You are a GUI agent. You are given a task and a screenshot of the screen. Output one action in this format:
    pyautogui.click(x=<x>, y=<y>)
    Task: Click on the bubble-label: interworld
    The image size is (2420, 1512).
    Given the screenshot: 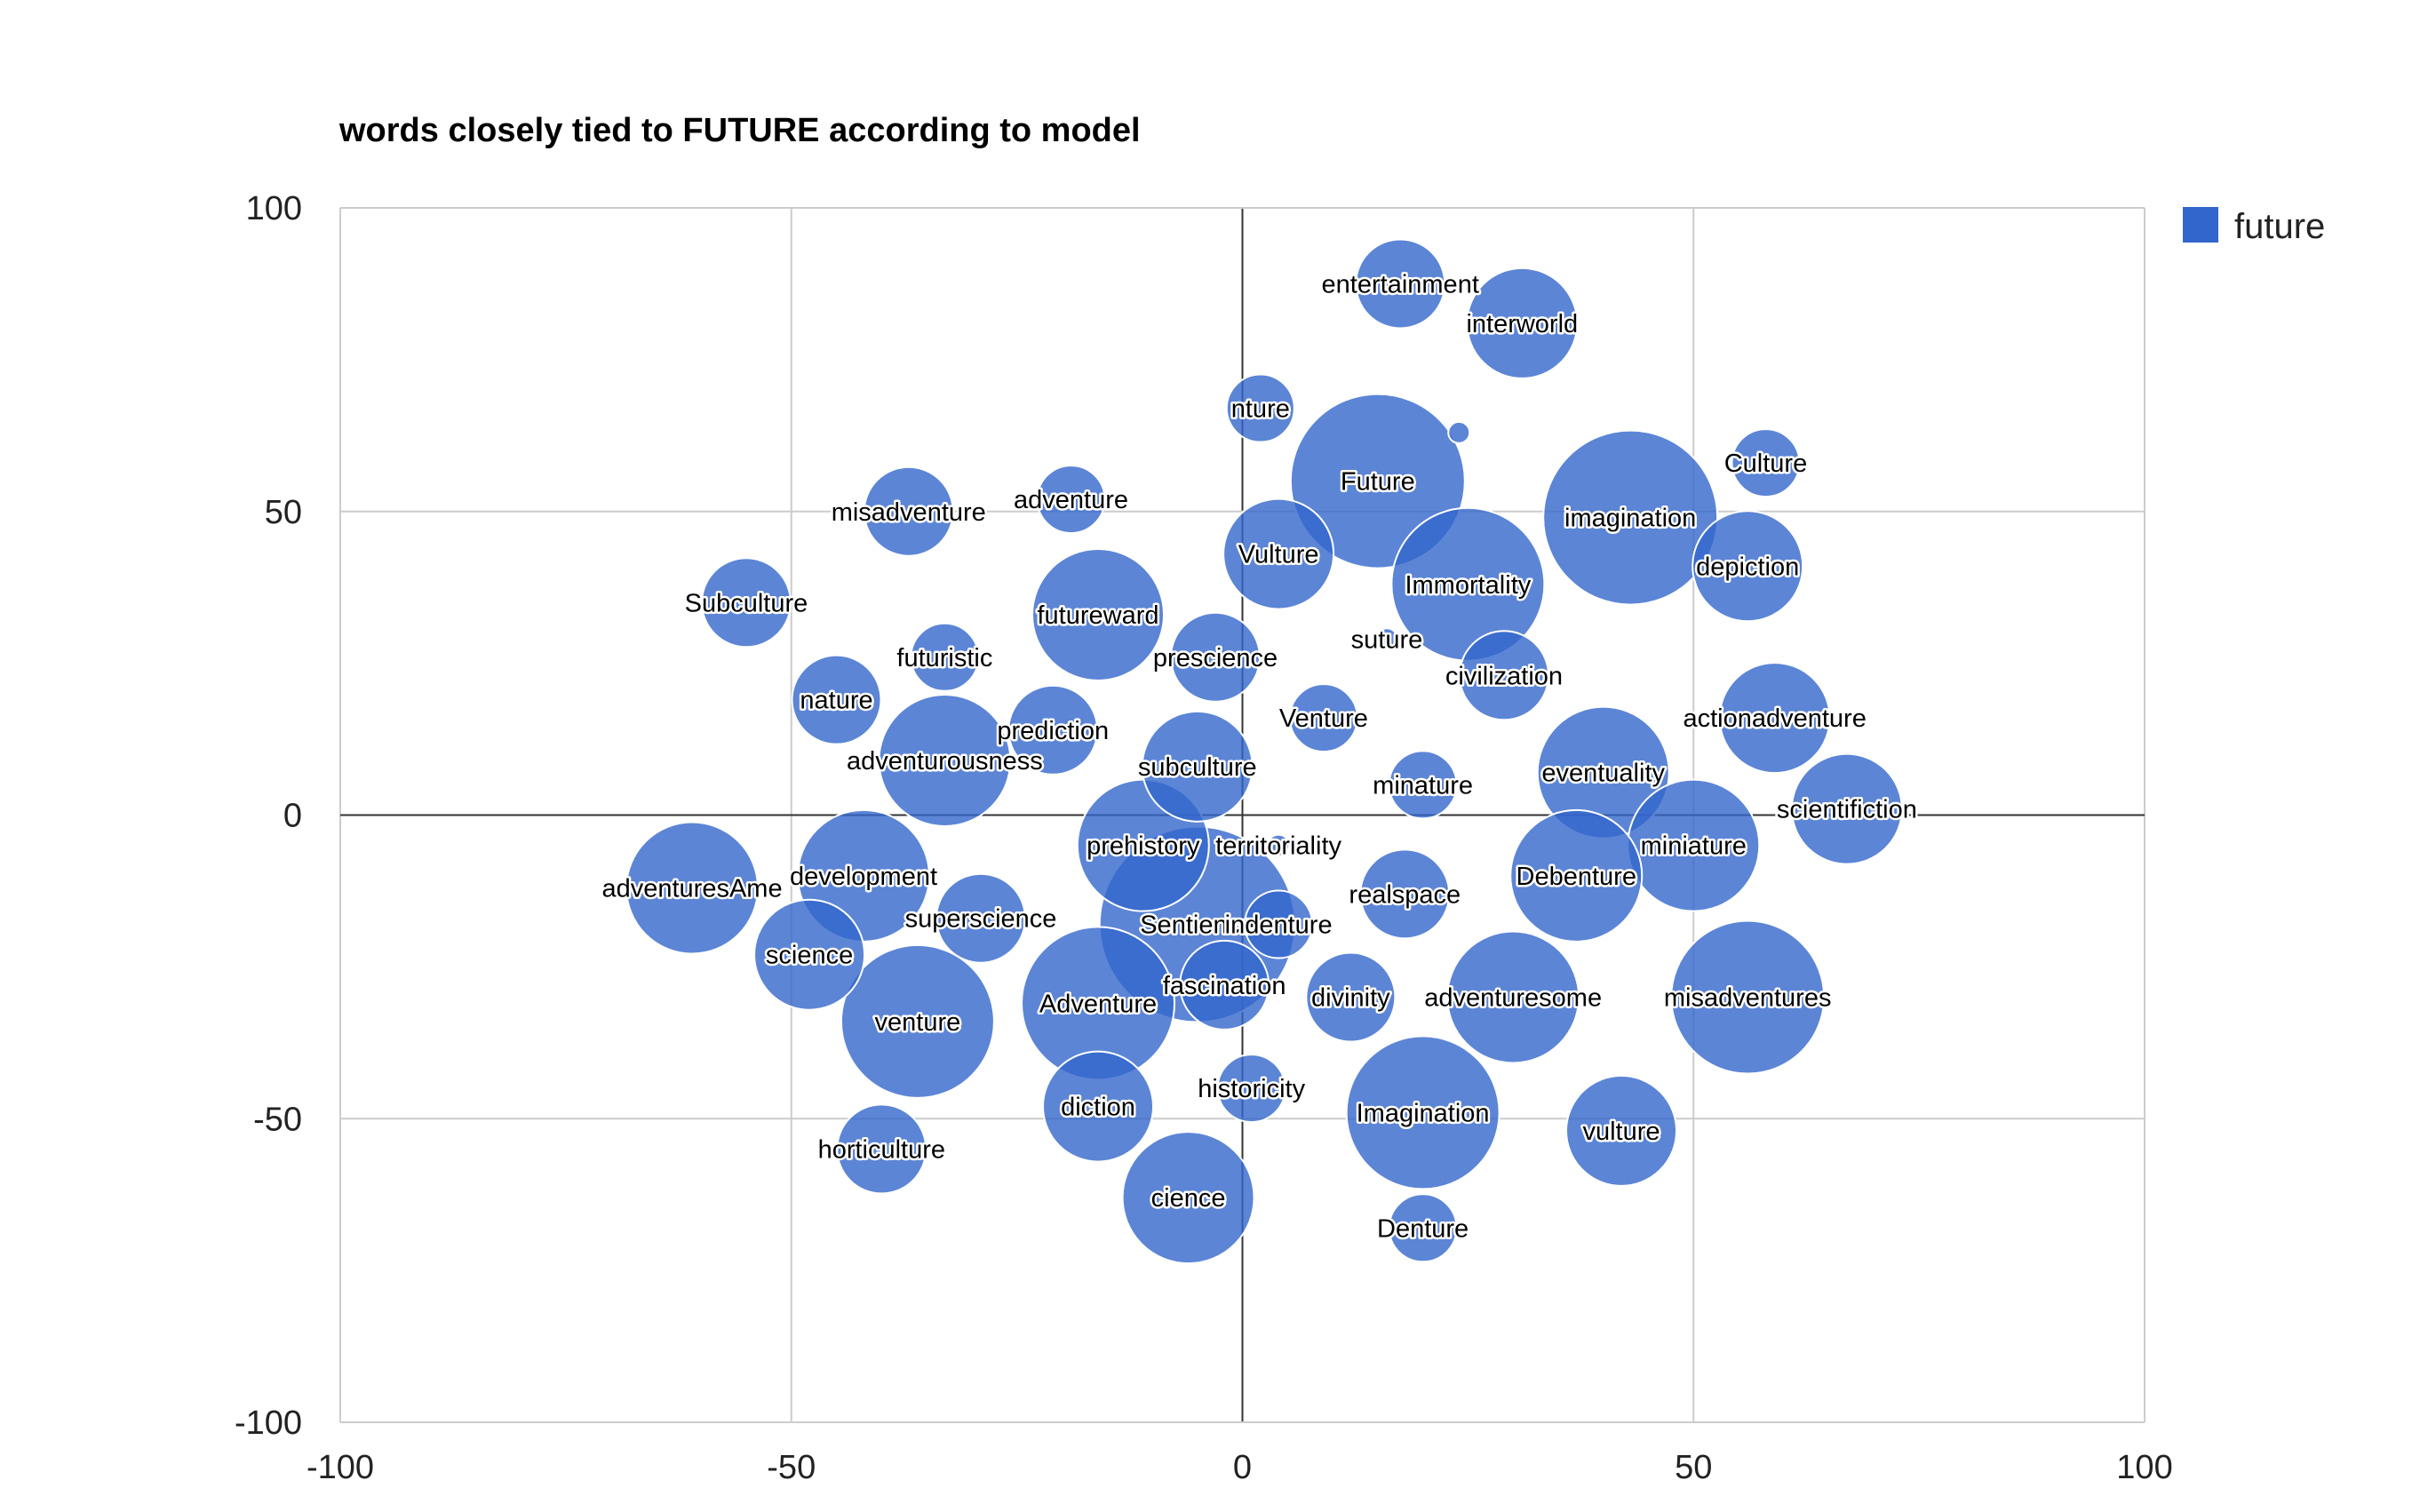 What is the action you would take?
    pyautogui.click(x=1522, y=324)
    